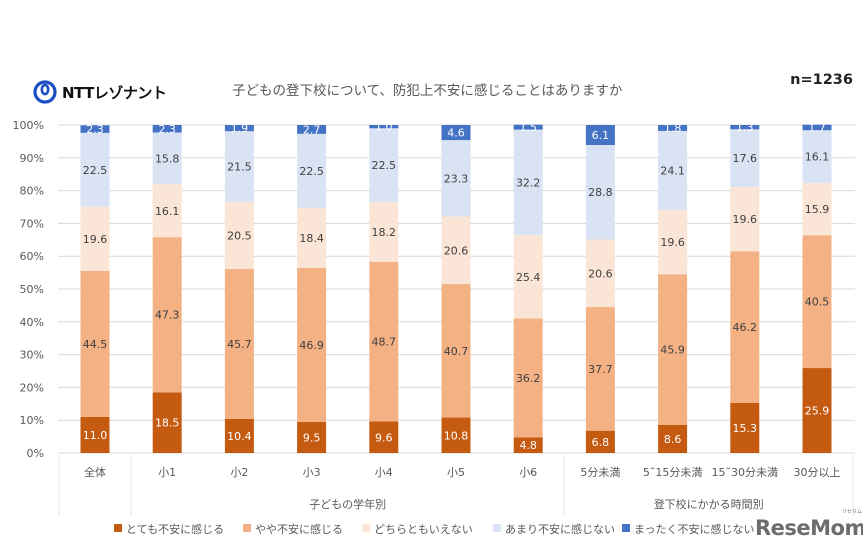 Image resolution: width=863 pixels, height=551 pixels. I want to click on x-tick-label: 小6, so click(528, 472).